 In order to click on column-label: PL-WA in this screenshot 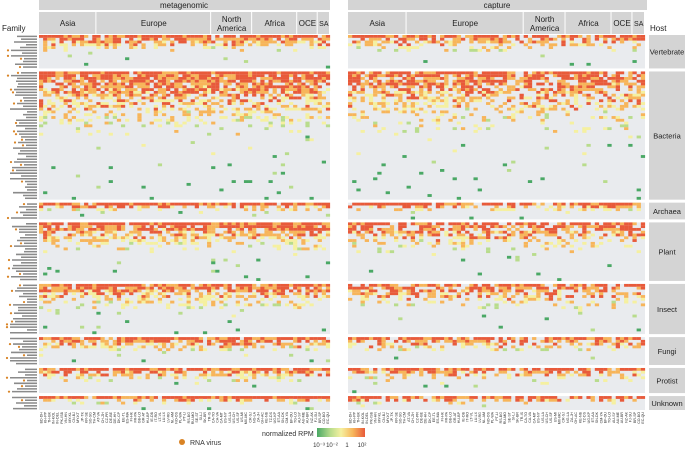, I will do `click(181, 417)`.